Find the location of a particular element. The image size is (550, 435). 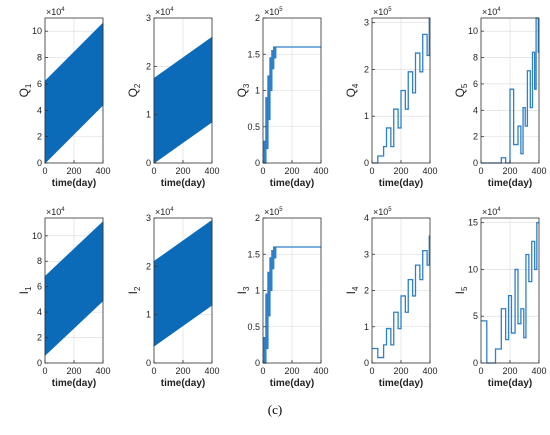

y-axis-label: I5 is located at coordinates (461, 290).